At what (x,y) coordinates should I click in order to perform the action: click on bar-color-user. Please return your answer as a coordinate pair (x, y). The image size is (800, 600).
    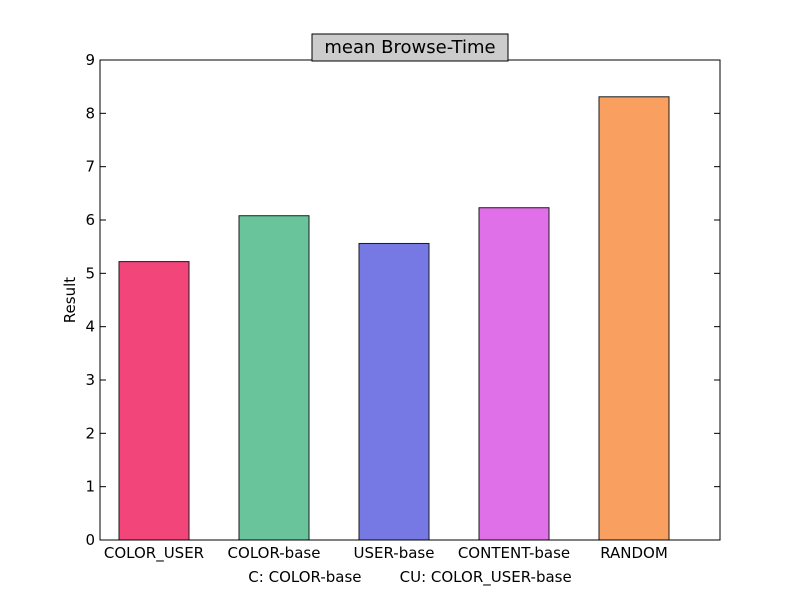
    Looking at the image, I should click on (154, 401).